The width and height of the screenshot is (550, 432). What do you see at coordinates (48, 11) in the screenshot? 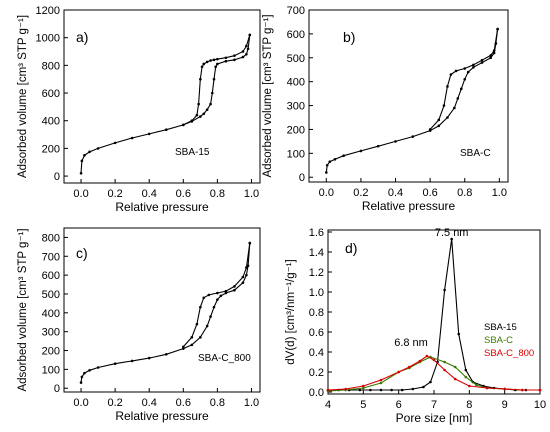
I see `y-tick-label: 1200` at bounding box center [48, 11].